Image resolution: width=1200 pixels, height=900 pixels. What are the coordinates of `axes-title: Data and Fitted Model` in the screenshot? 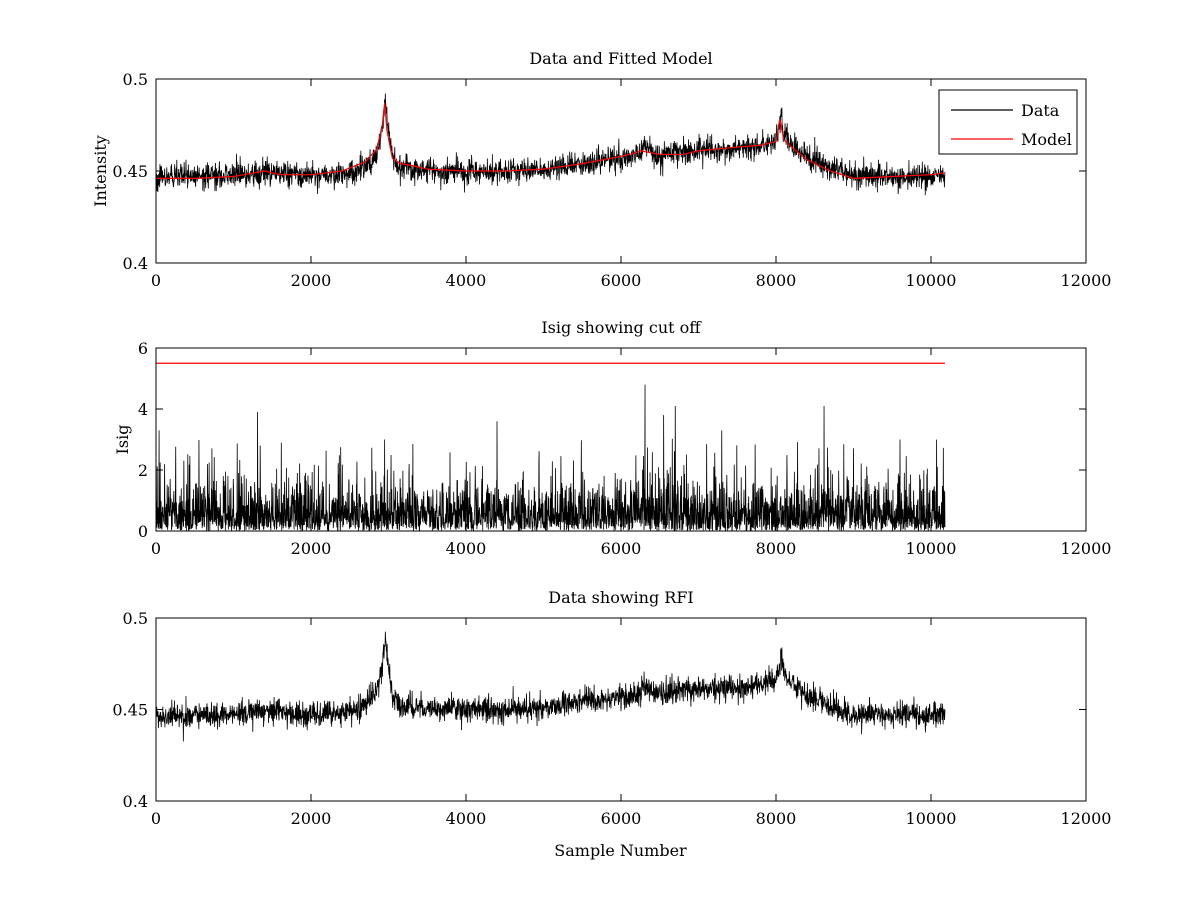 It's located at (620, 58).